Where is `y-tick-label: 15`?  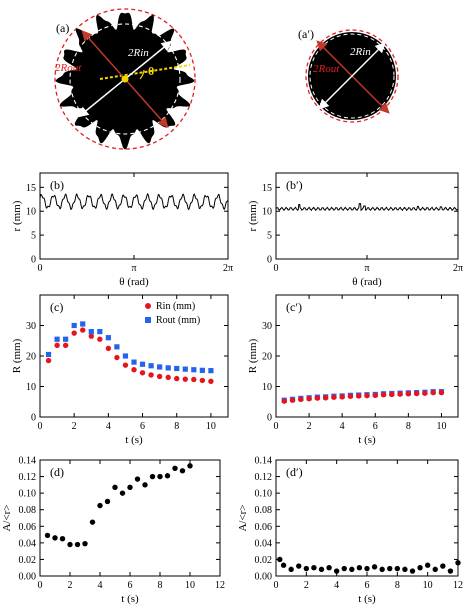
y-tick-label: 15 is located at coordinates (267, 188).